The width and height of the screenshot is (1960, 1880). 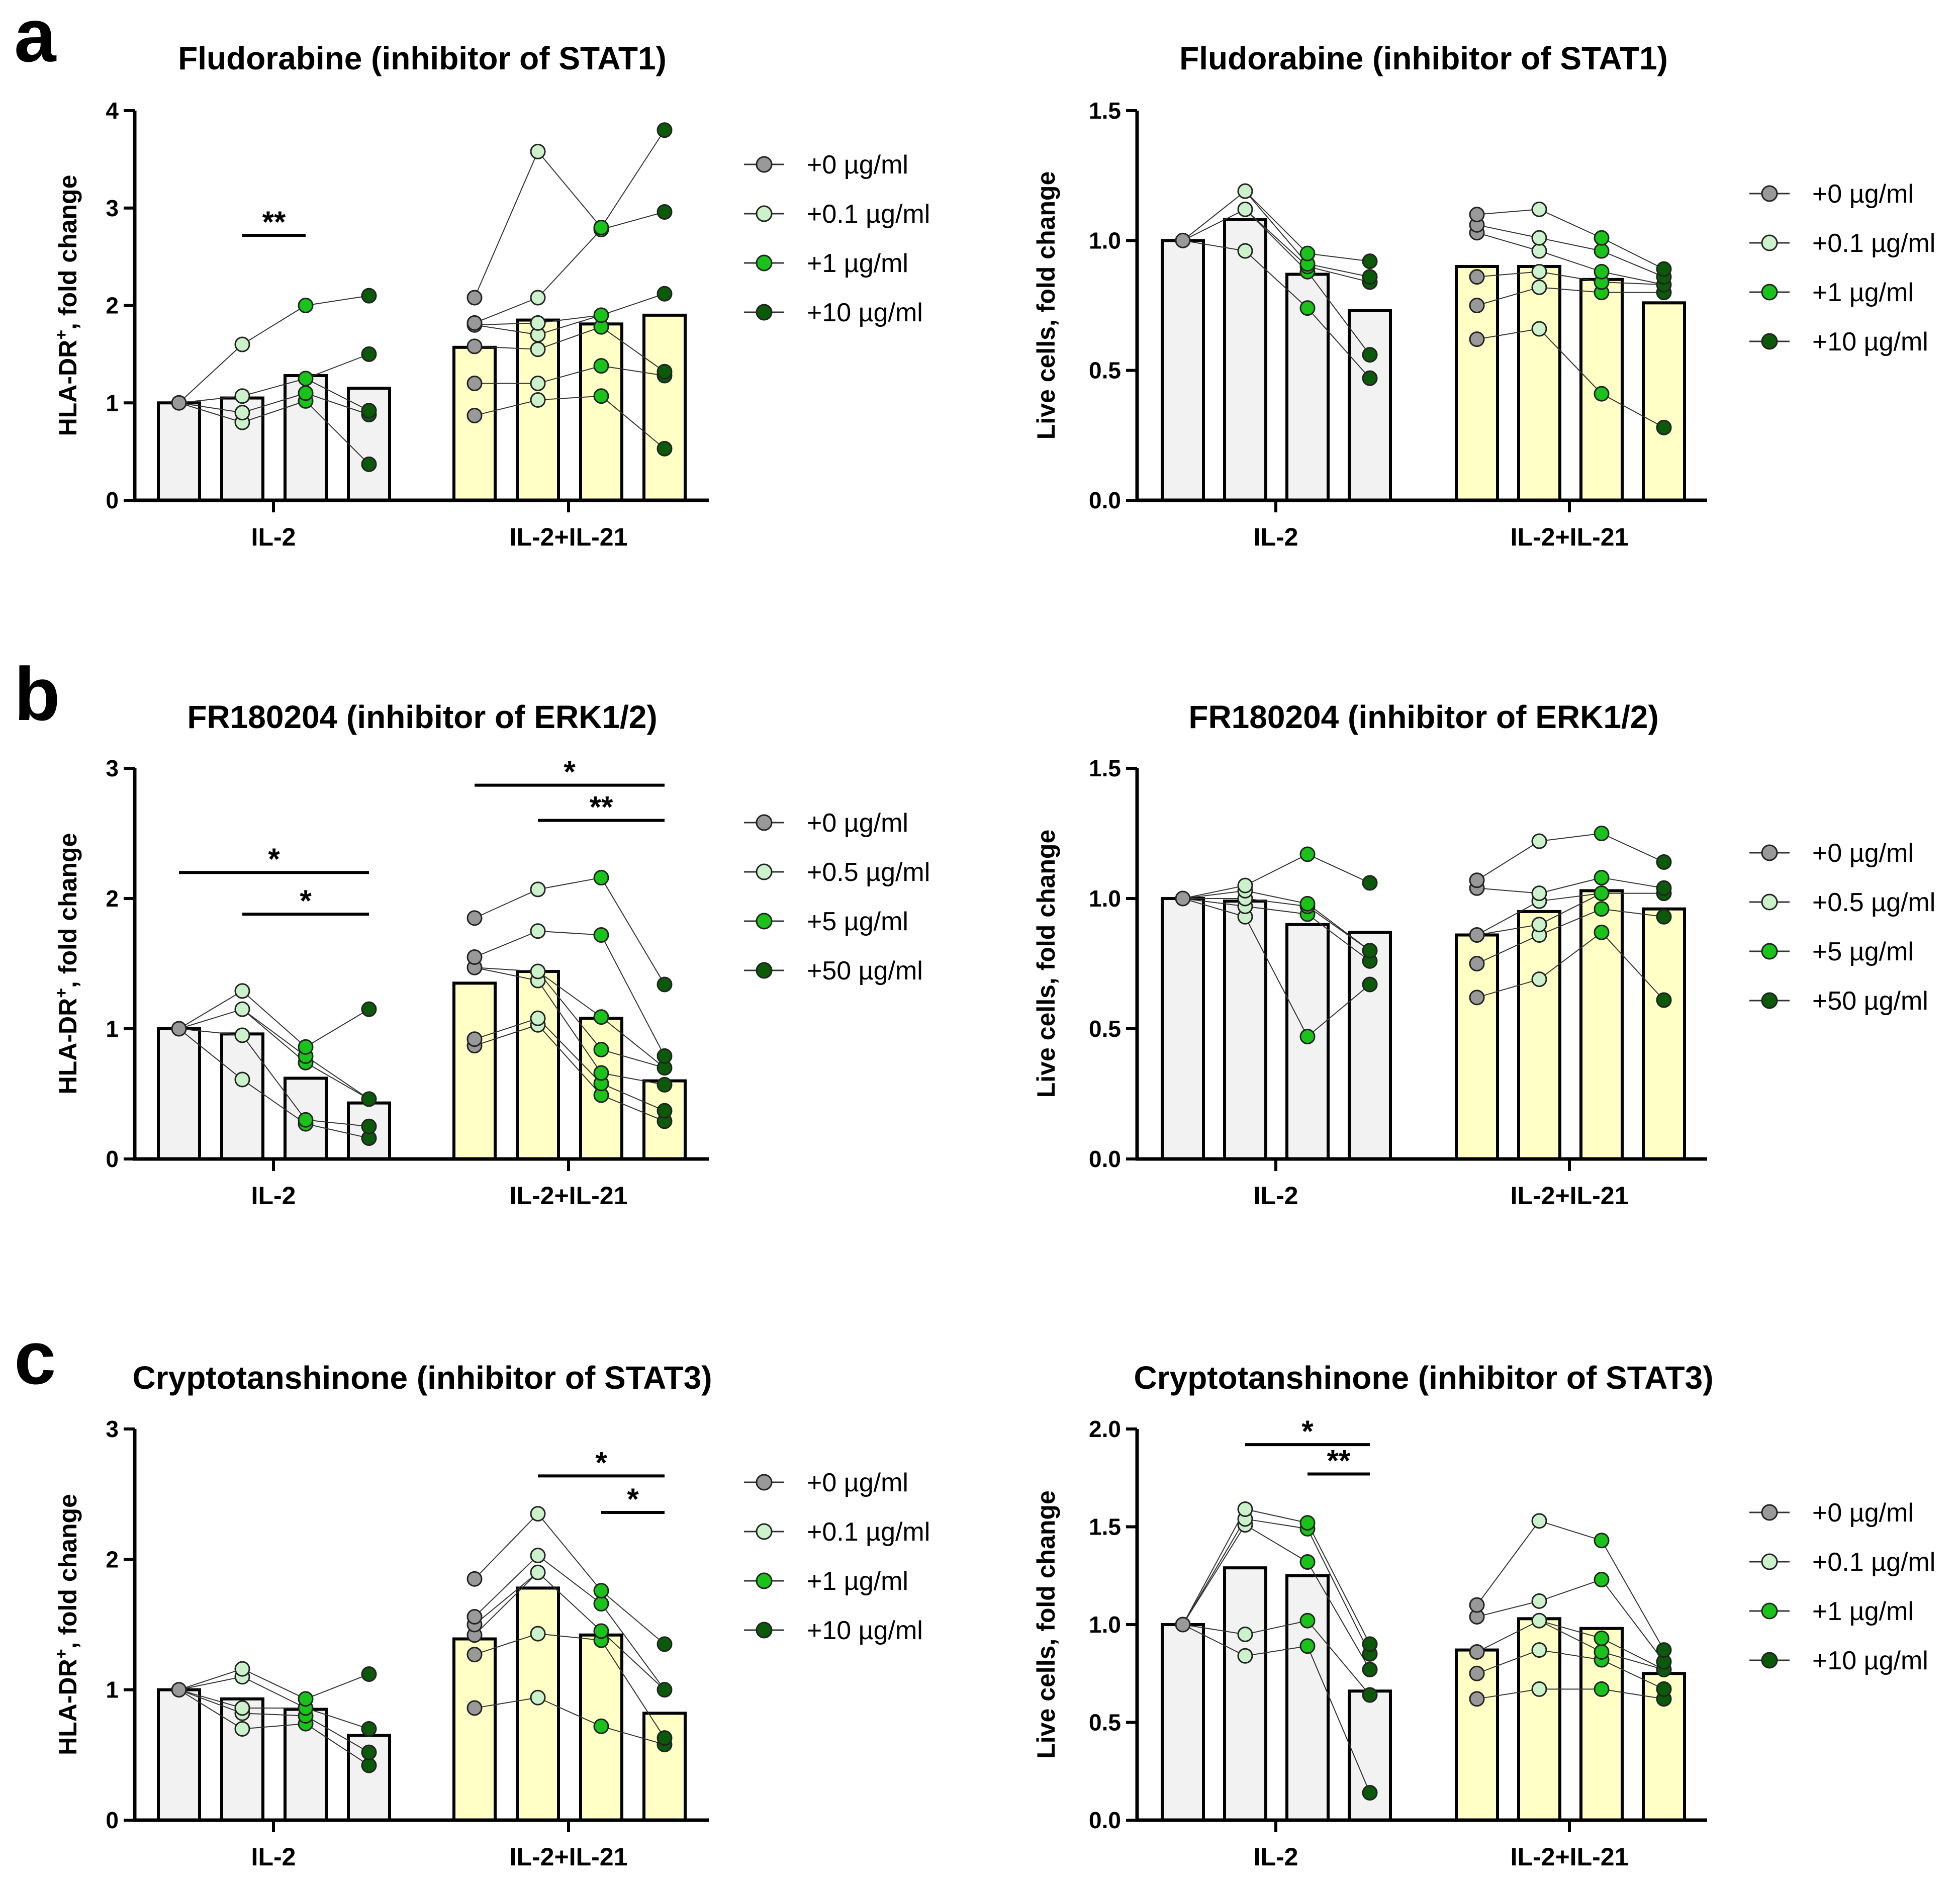 What do you see at coordinates (422, 717) in the screenshot?
I see `chart-title: FR180204 (inhibitor of ERK1/2)` at bounding box center [422, 717].